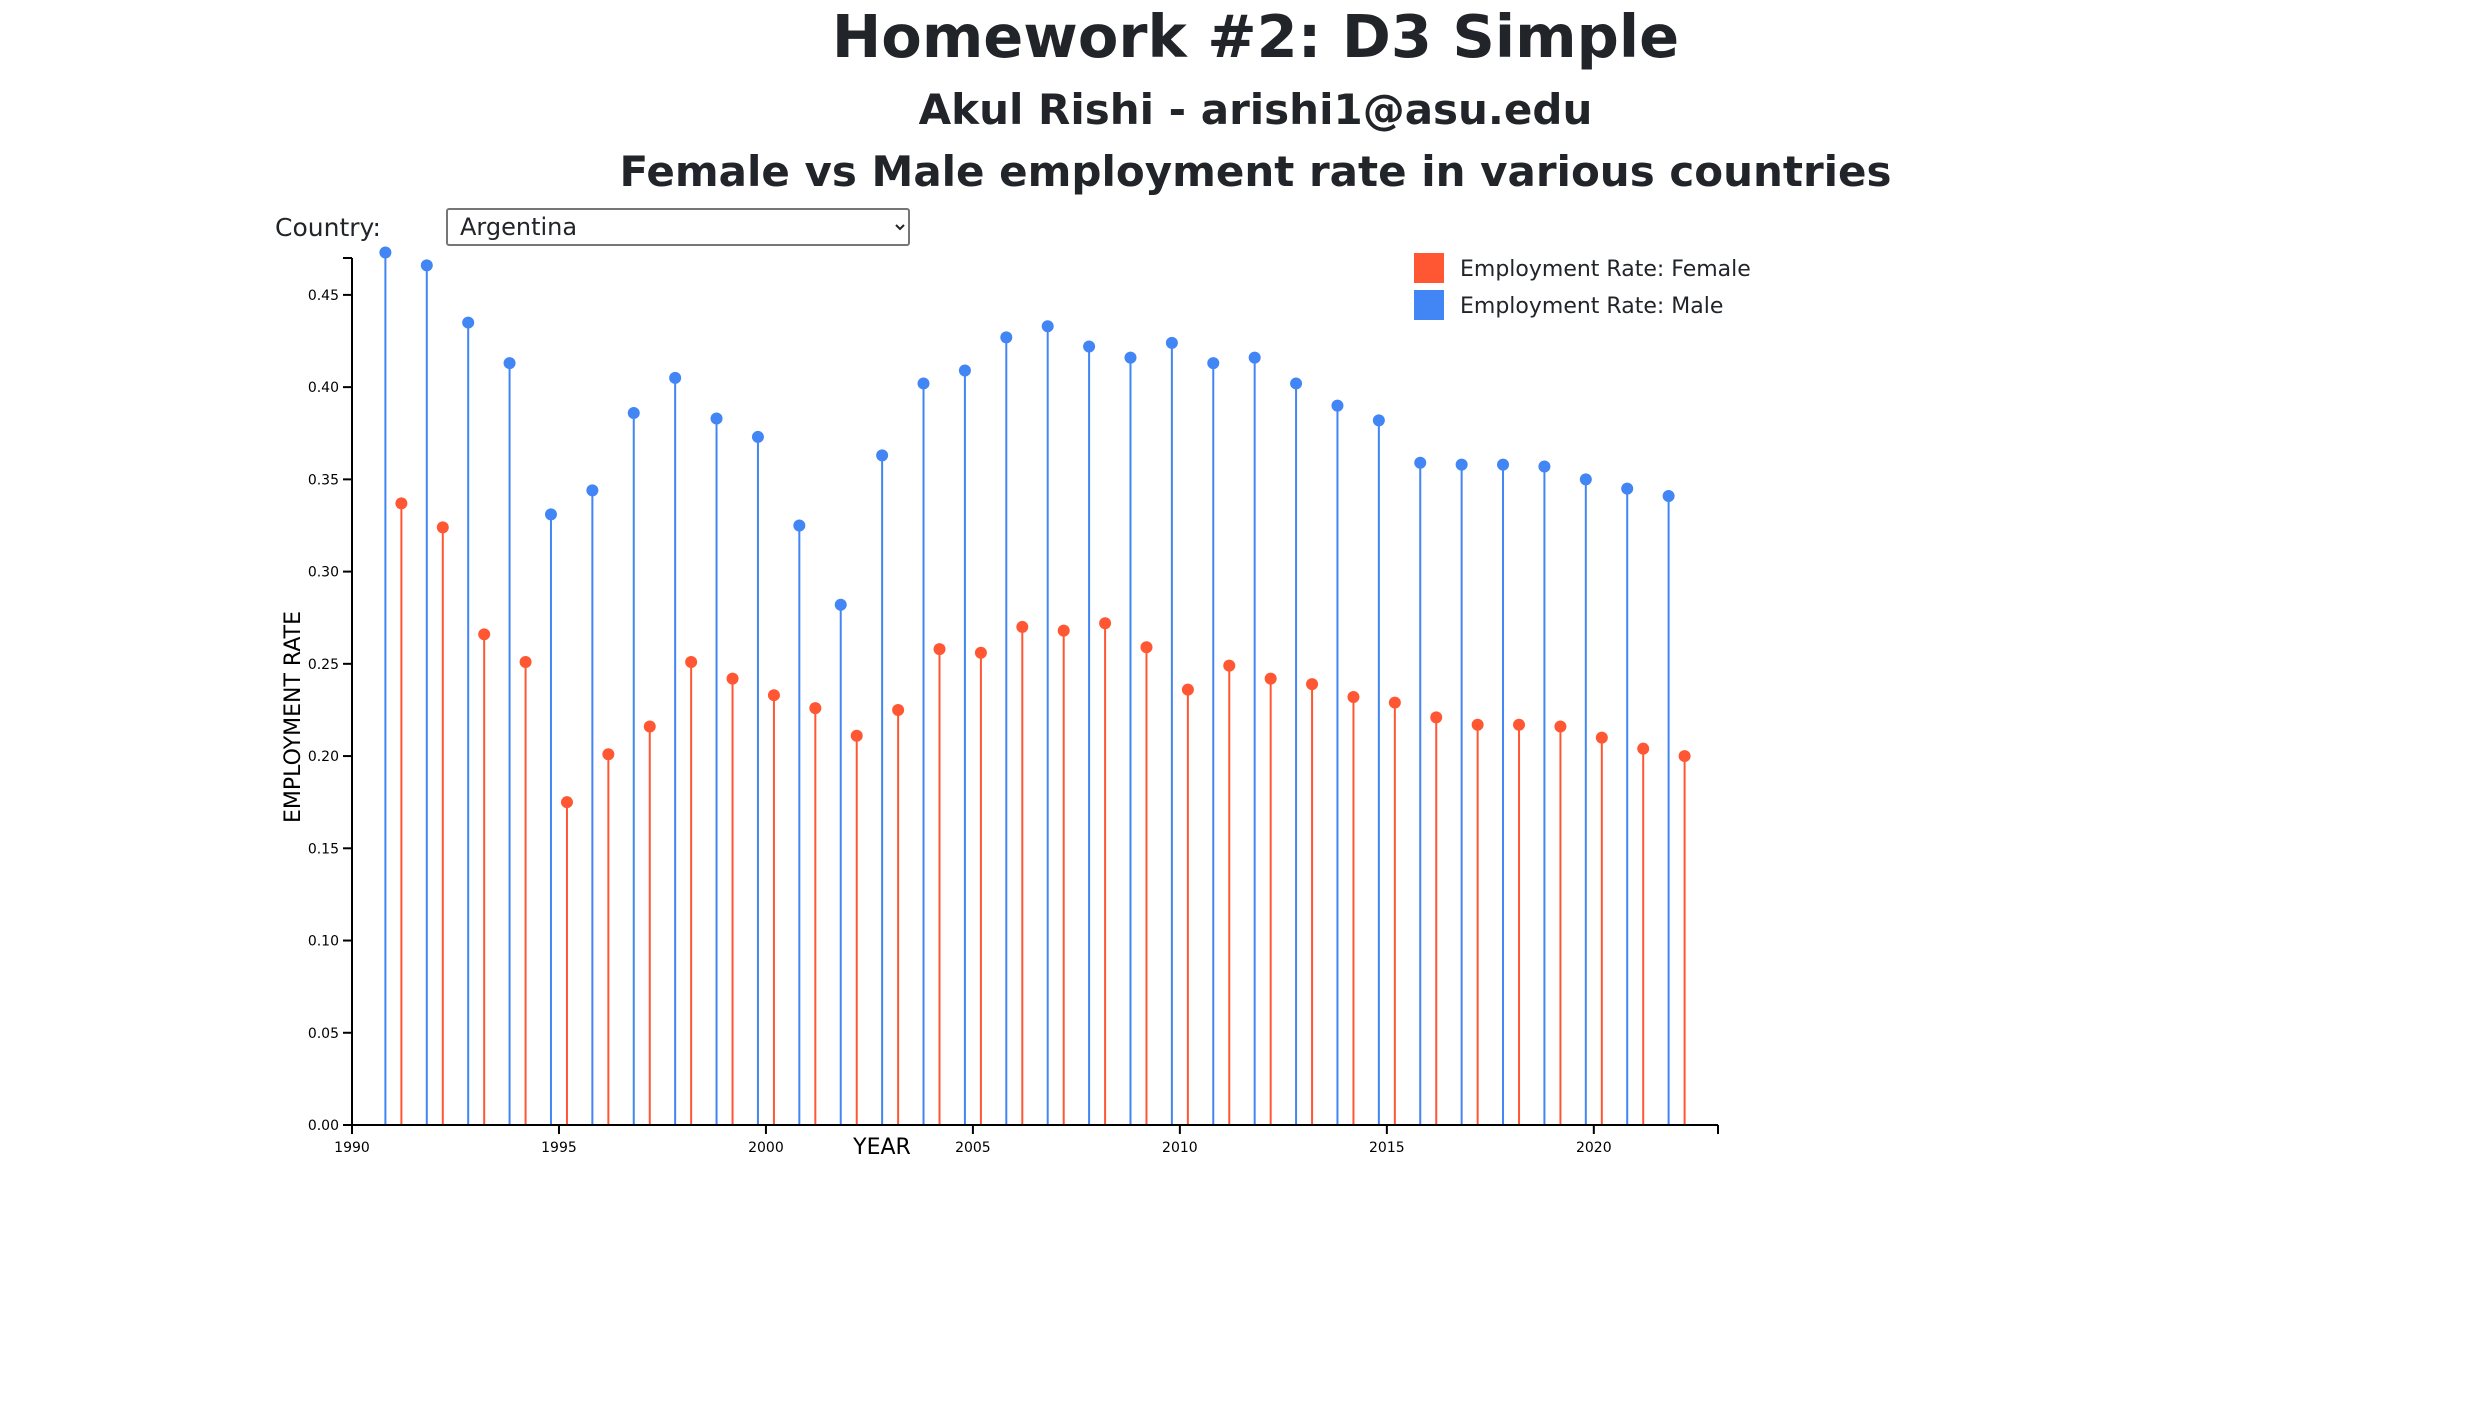 The width and height of the screenshot is (2479, 1411). I want to click on male-point-1998, so click(675, 377).